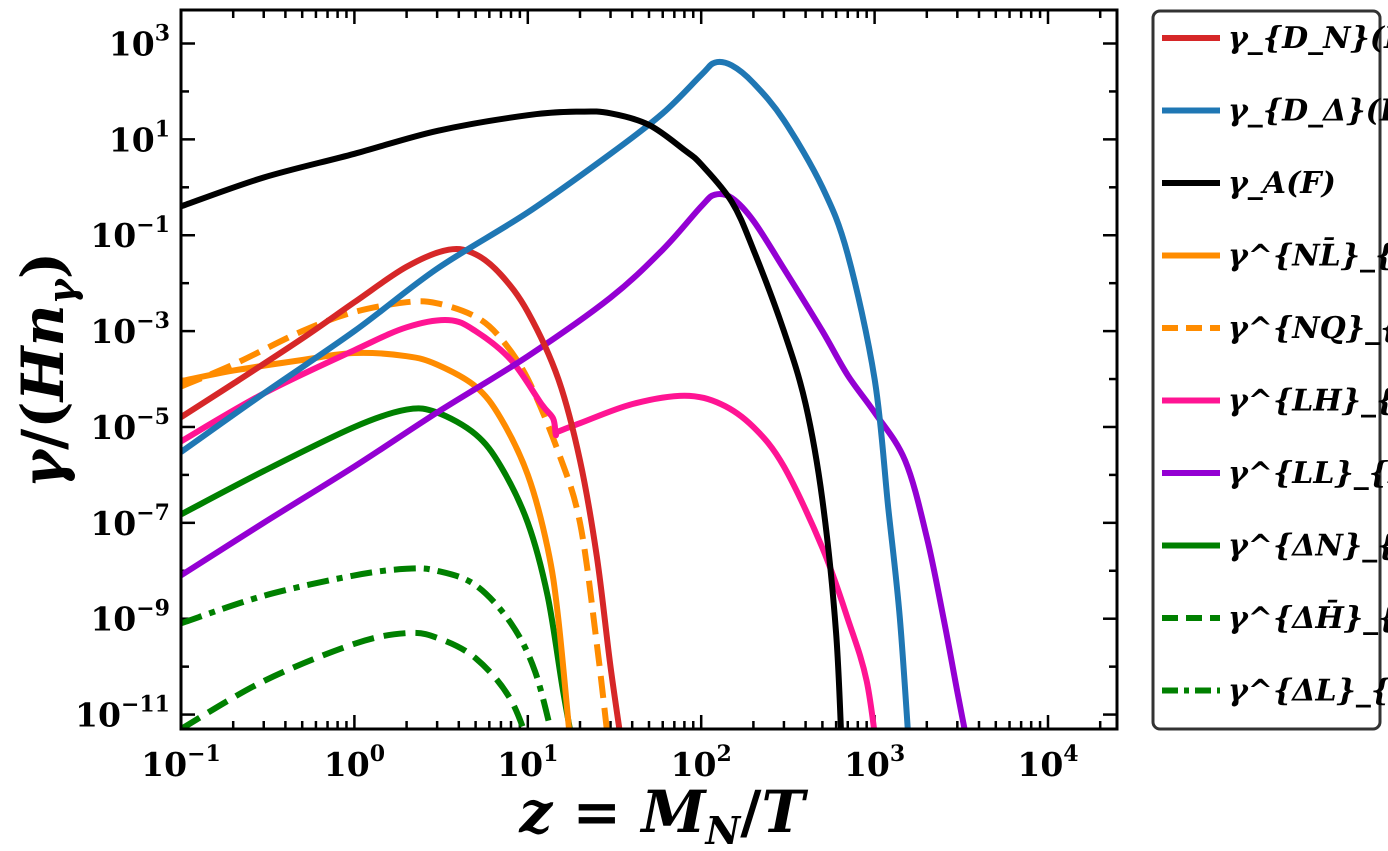 The image size is (1388, 851). I want to click on legend-label-gLH: γ^{LH}_{L̄H̄}(F), so click(1308, 400).